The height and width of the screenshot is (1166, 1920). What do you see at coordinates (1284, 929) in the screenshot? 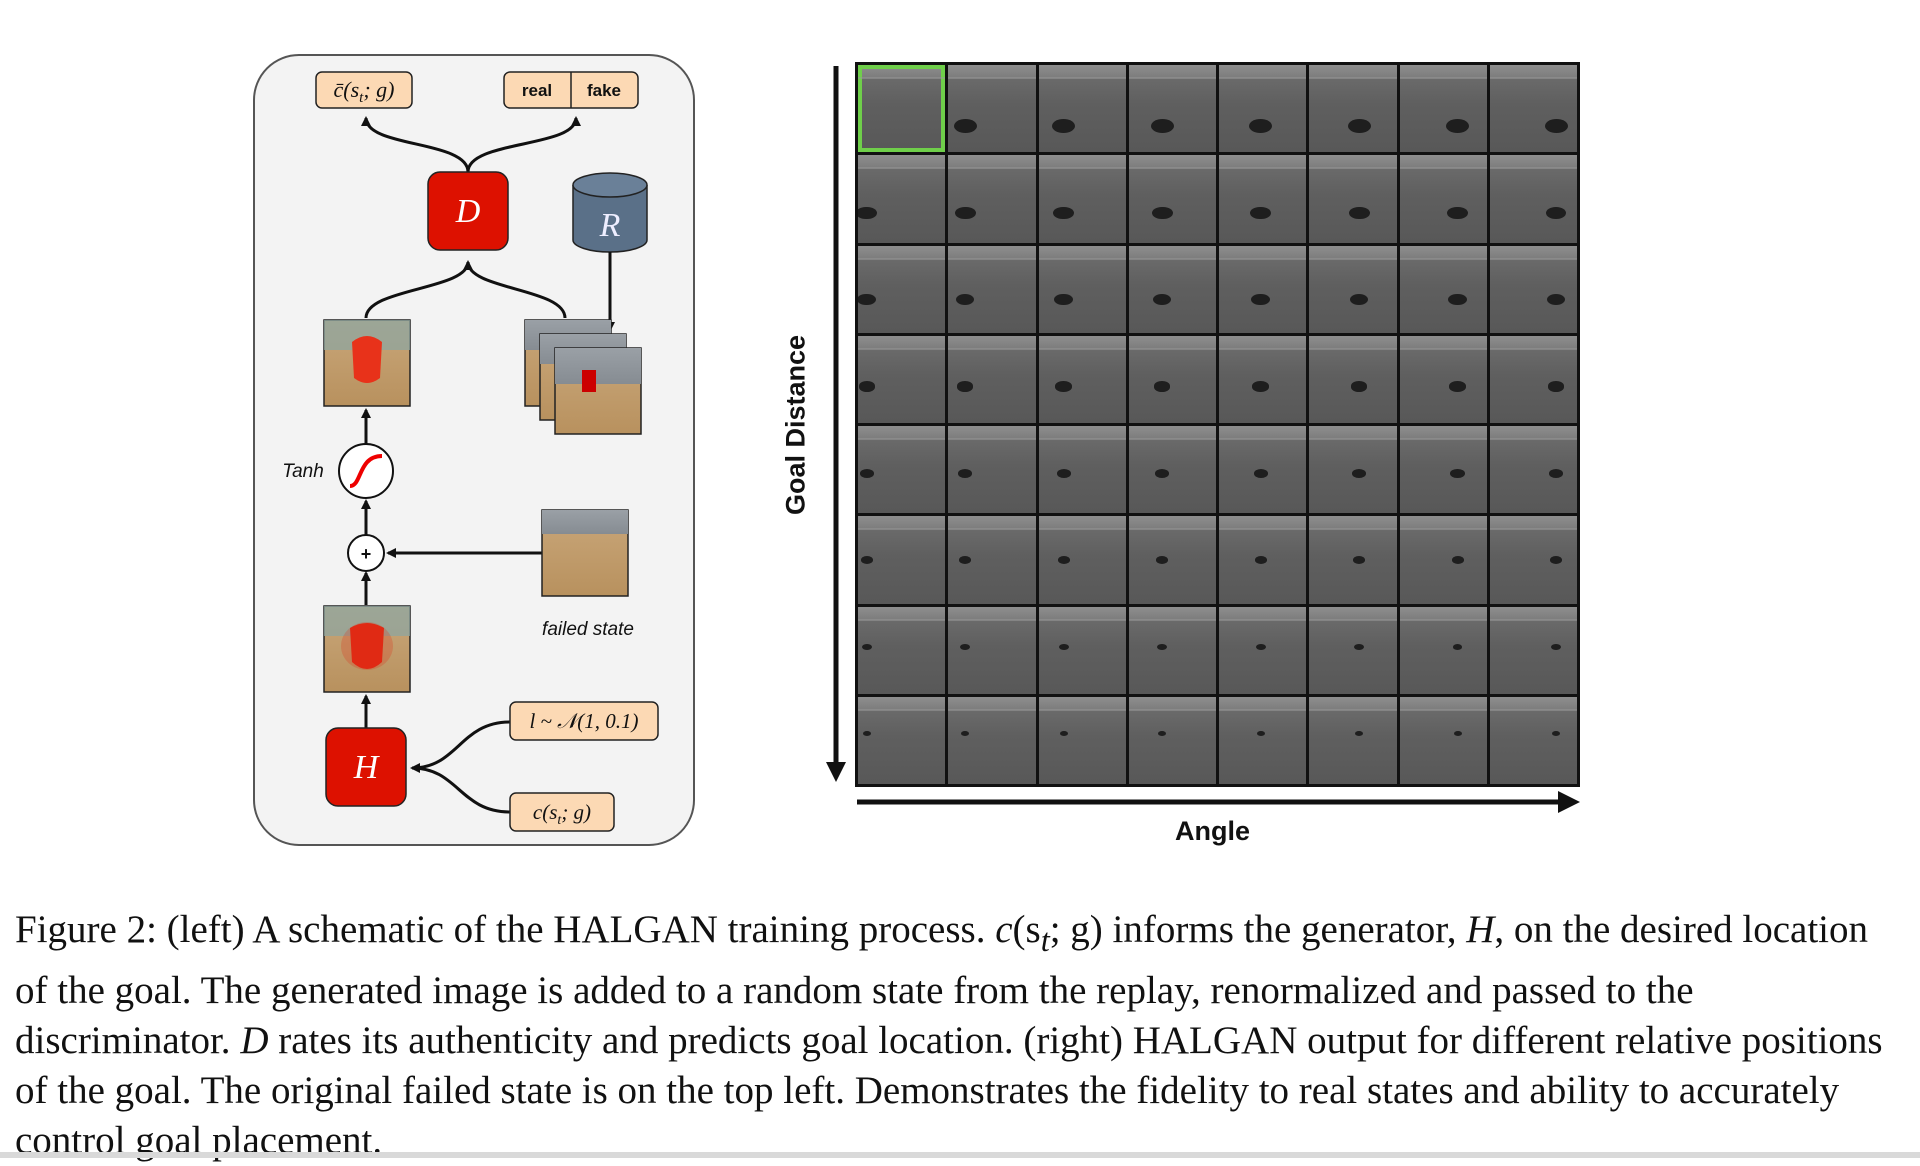
I see `caption-part2: informs the generator,` at bounding box center [1284, 929].